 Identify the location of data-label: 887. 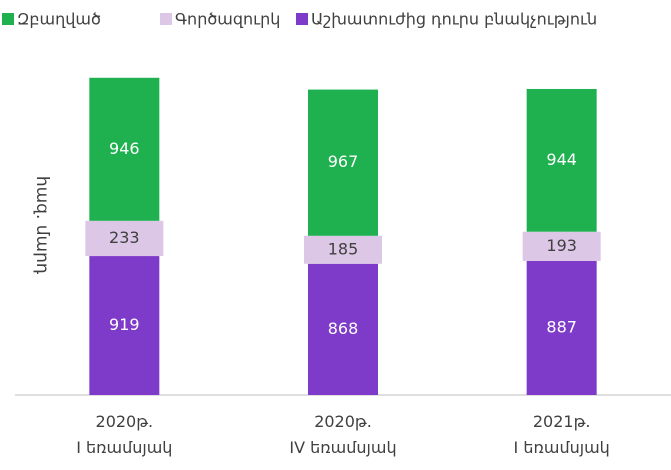
(561, 326).